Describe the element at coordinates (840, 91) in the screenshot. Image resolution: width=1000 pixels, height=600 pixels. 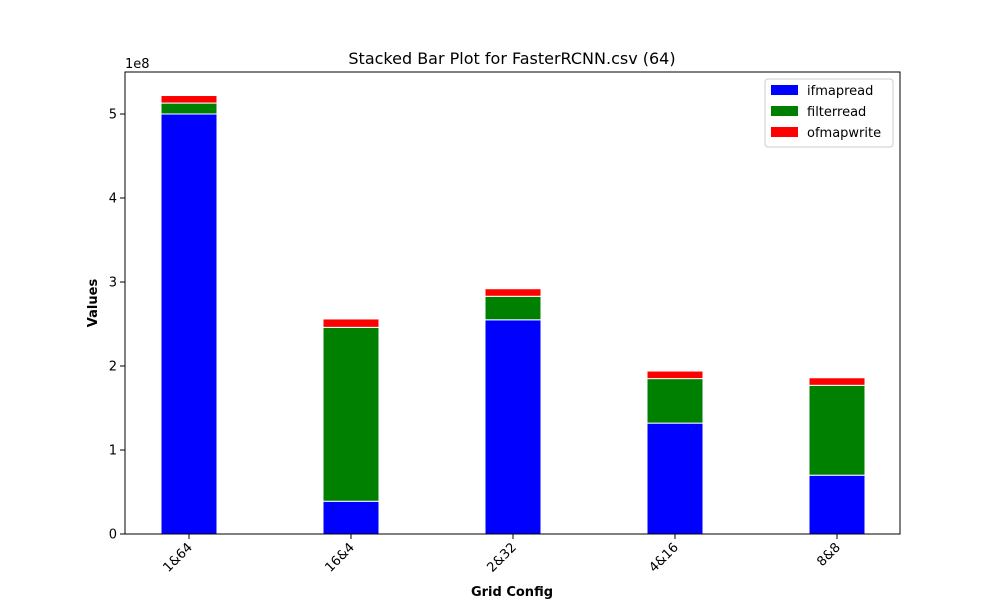
I see `legend-label-ifmapread: ifmapread` at that location.